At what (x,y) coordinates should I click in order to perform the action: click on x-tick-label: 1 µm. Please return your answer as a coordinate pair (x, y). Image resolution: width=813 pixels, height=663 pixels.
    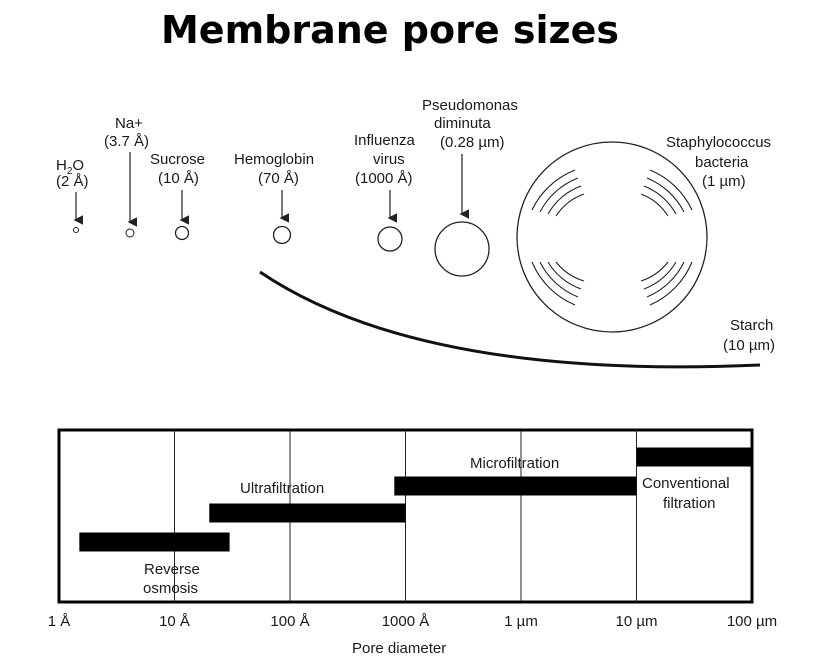
    Looking at the image, I should click on (521, 621).